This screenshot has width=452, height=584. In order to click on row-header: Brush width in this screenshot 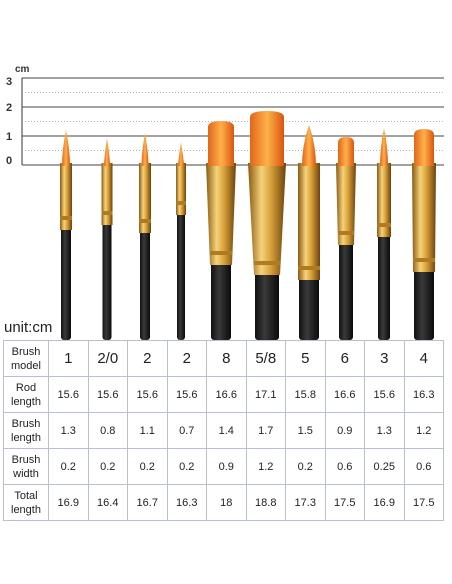, I will do `click(26, 466)`.